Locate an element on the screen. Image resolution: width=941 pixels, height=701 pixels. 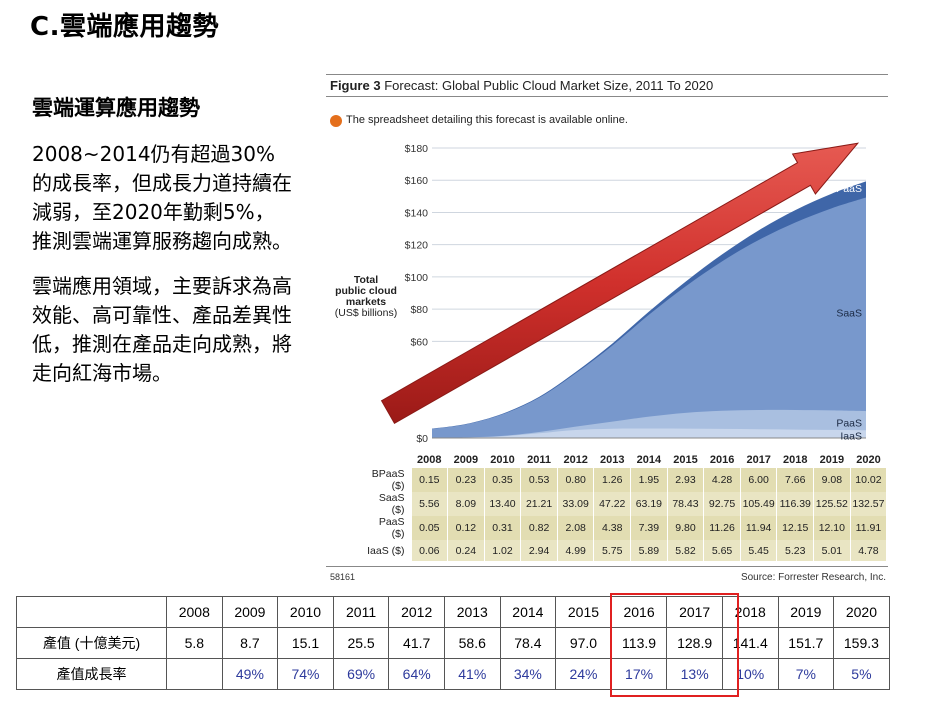
summary-growth-row-cell: 17% is located at coordinates (639, 674).